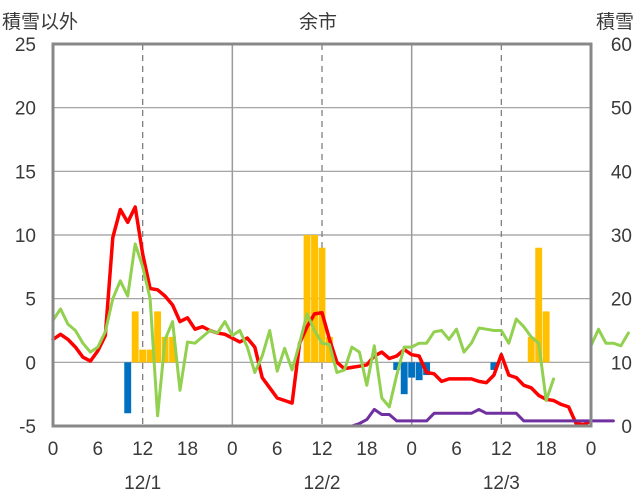 The height and width of the screenshot is (501, 636). What do you see at coordinates (615, 22) in the screenshot?
I see `right-axis-label: 積雪` at bounding box center [615, 22].